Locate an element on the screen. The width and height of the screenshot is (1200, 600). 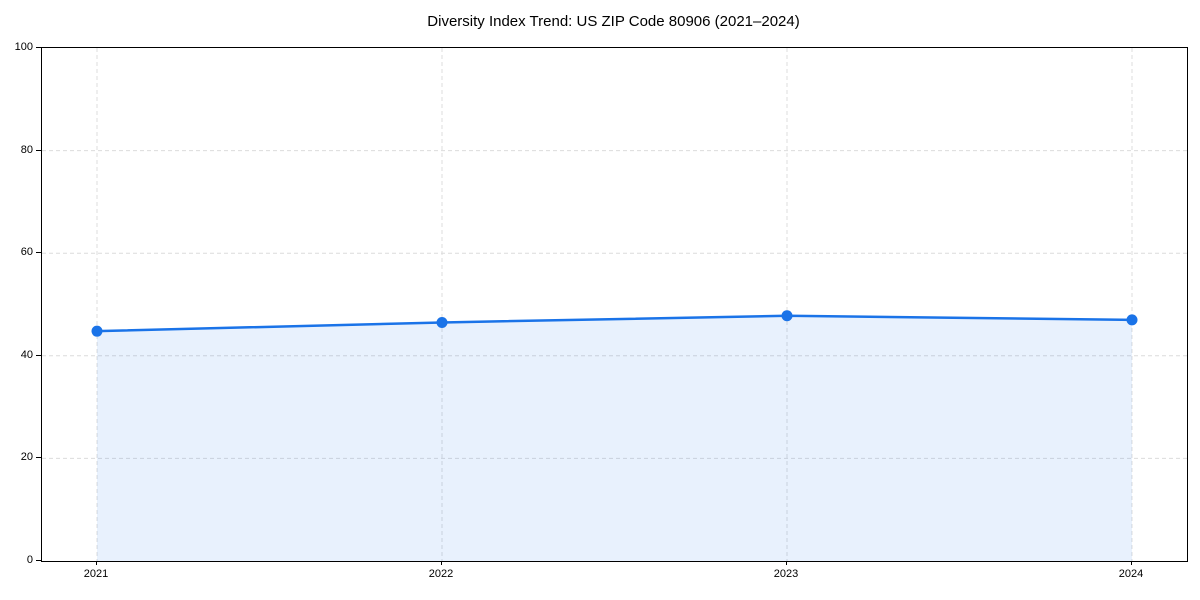
x-tick-label-2023: 2023 is located at coordinates (786, 574).